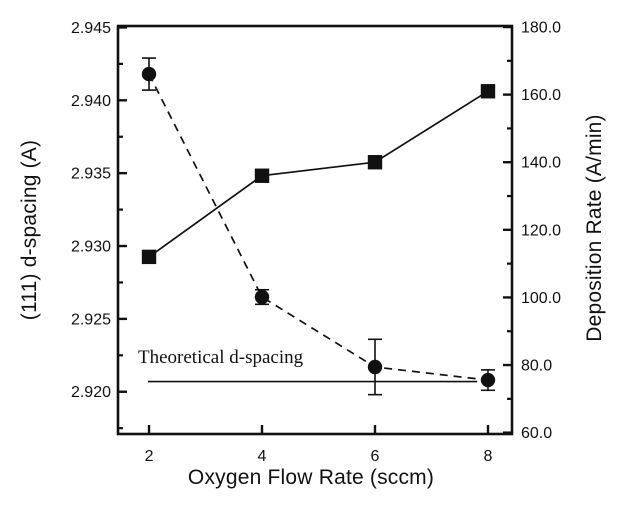 This screenshot has height=522, width=624. I want to click on left-axis-tick-label: 2.940, so click(91, 101).